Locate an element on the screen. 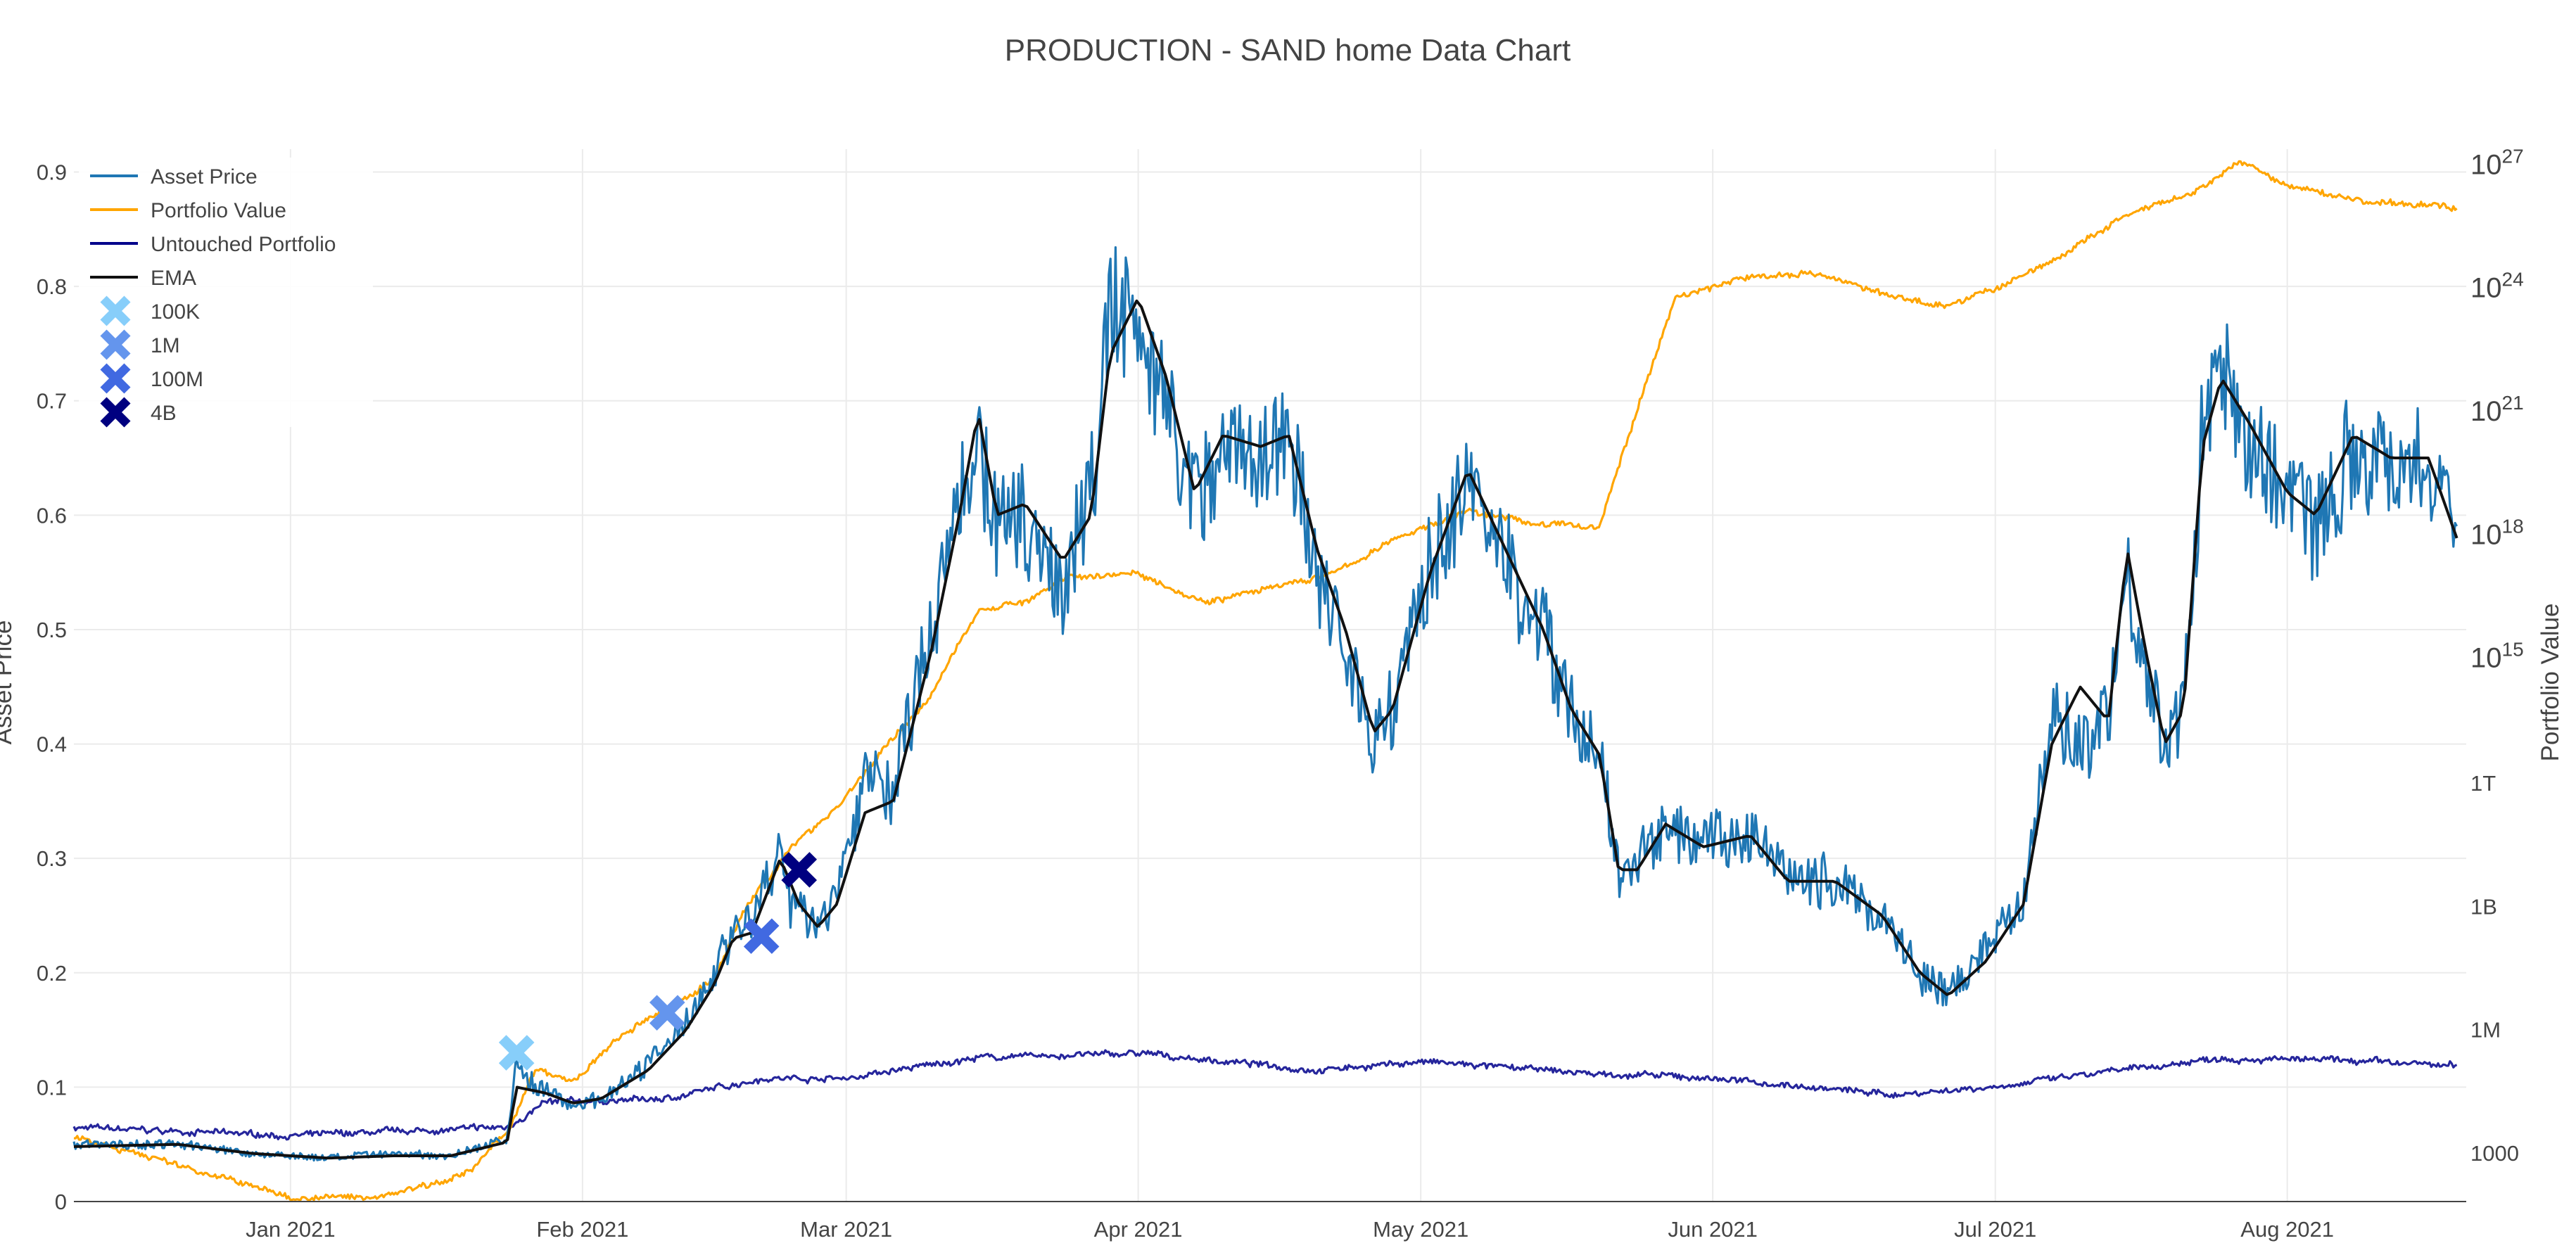  x-tick-label: Jan 2021 is located at coordinates (291, 1229).